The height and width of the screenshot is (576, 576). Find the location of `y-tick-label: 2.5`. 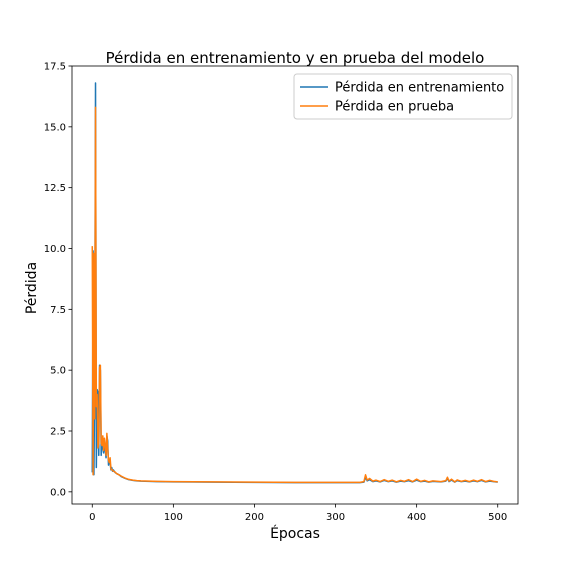

y-tick-label: 2.5 is located at coordinates (58, 432).